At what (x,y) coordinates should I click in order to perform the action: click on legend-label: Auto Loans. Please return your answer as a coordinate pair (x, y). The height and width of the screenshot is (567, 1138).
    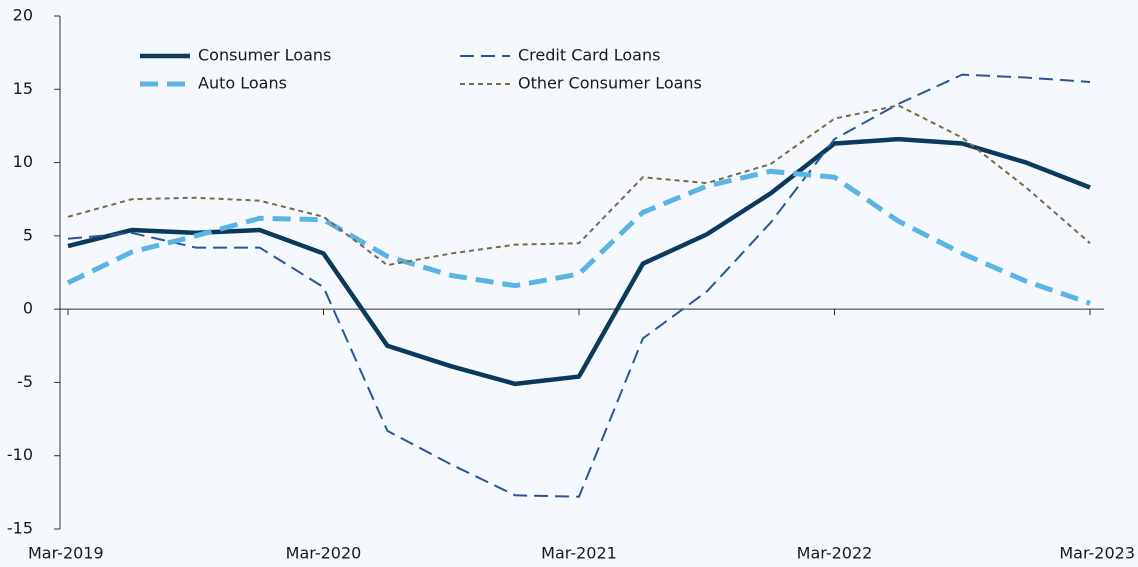
    Looking at the image, I should click on (242, 83).